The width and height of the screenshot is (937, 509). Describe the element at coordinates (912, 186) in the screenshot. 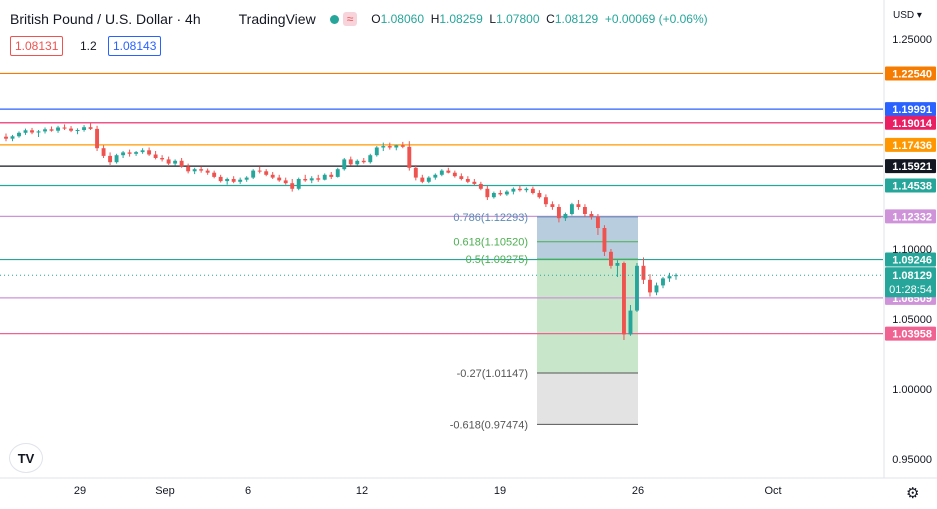

I see `level-price-label: 1.14538` at that location.